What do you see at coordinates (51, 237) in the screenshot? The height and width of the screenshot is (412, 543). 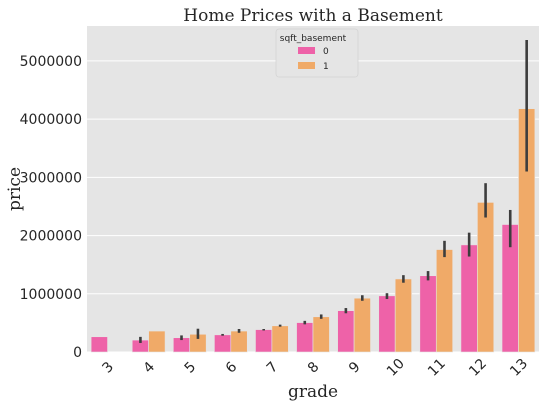 I see `y-tick-label: 2000000` at bounding box center [51, 237].